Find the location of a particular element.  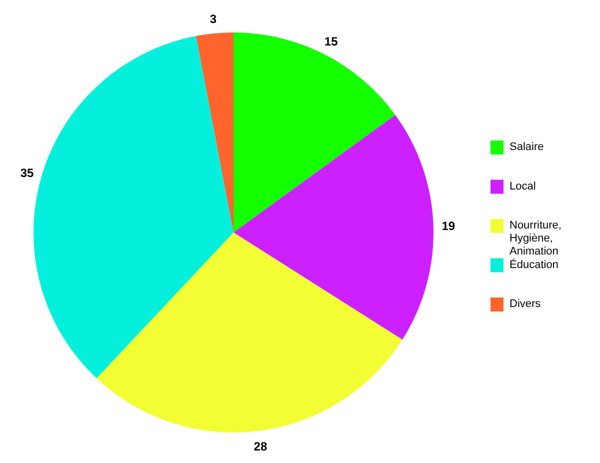

legend-label: Nourriture, Hygiène, Animation is located at coordinates (536, 239).